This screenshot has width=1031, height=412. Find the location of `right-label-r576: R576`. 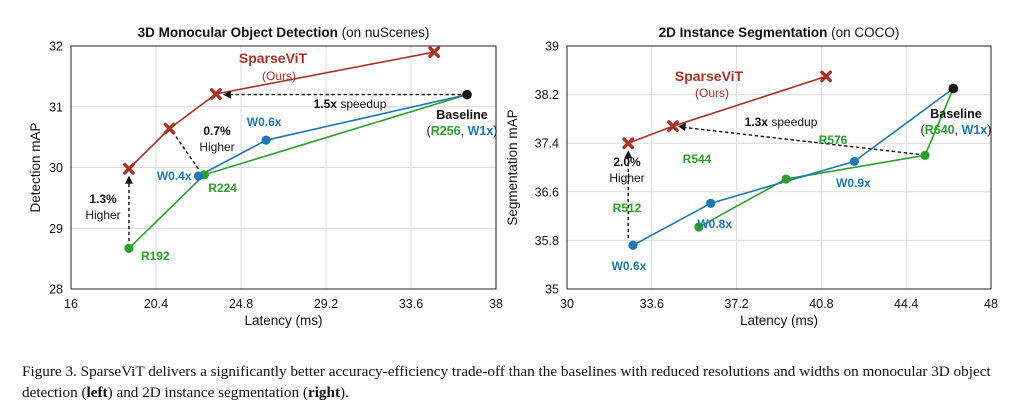

right-label-r576: R576 is located at coordinates (833, 140).